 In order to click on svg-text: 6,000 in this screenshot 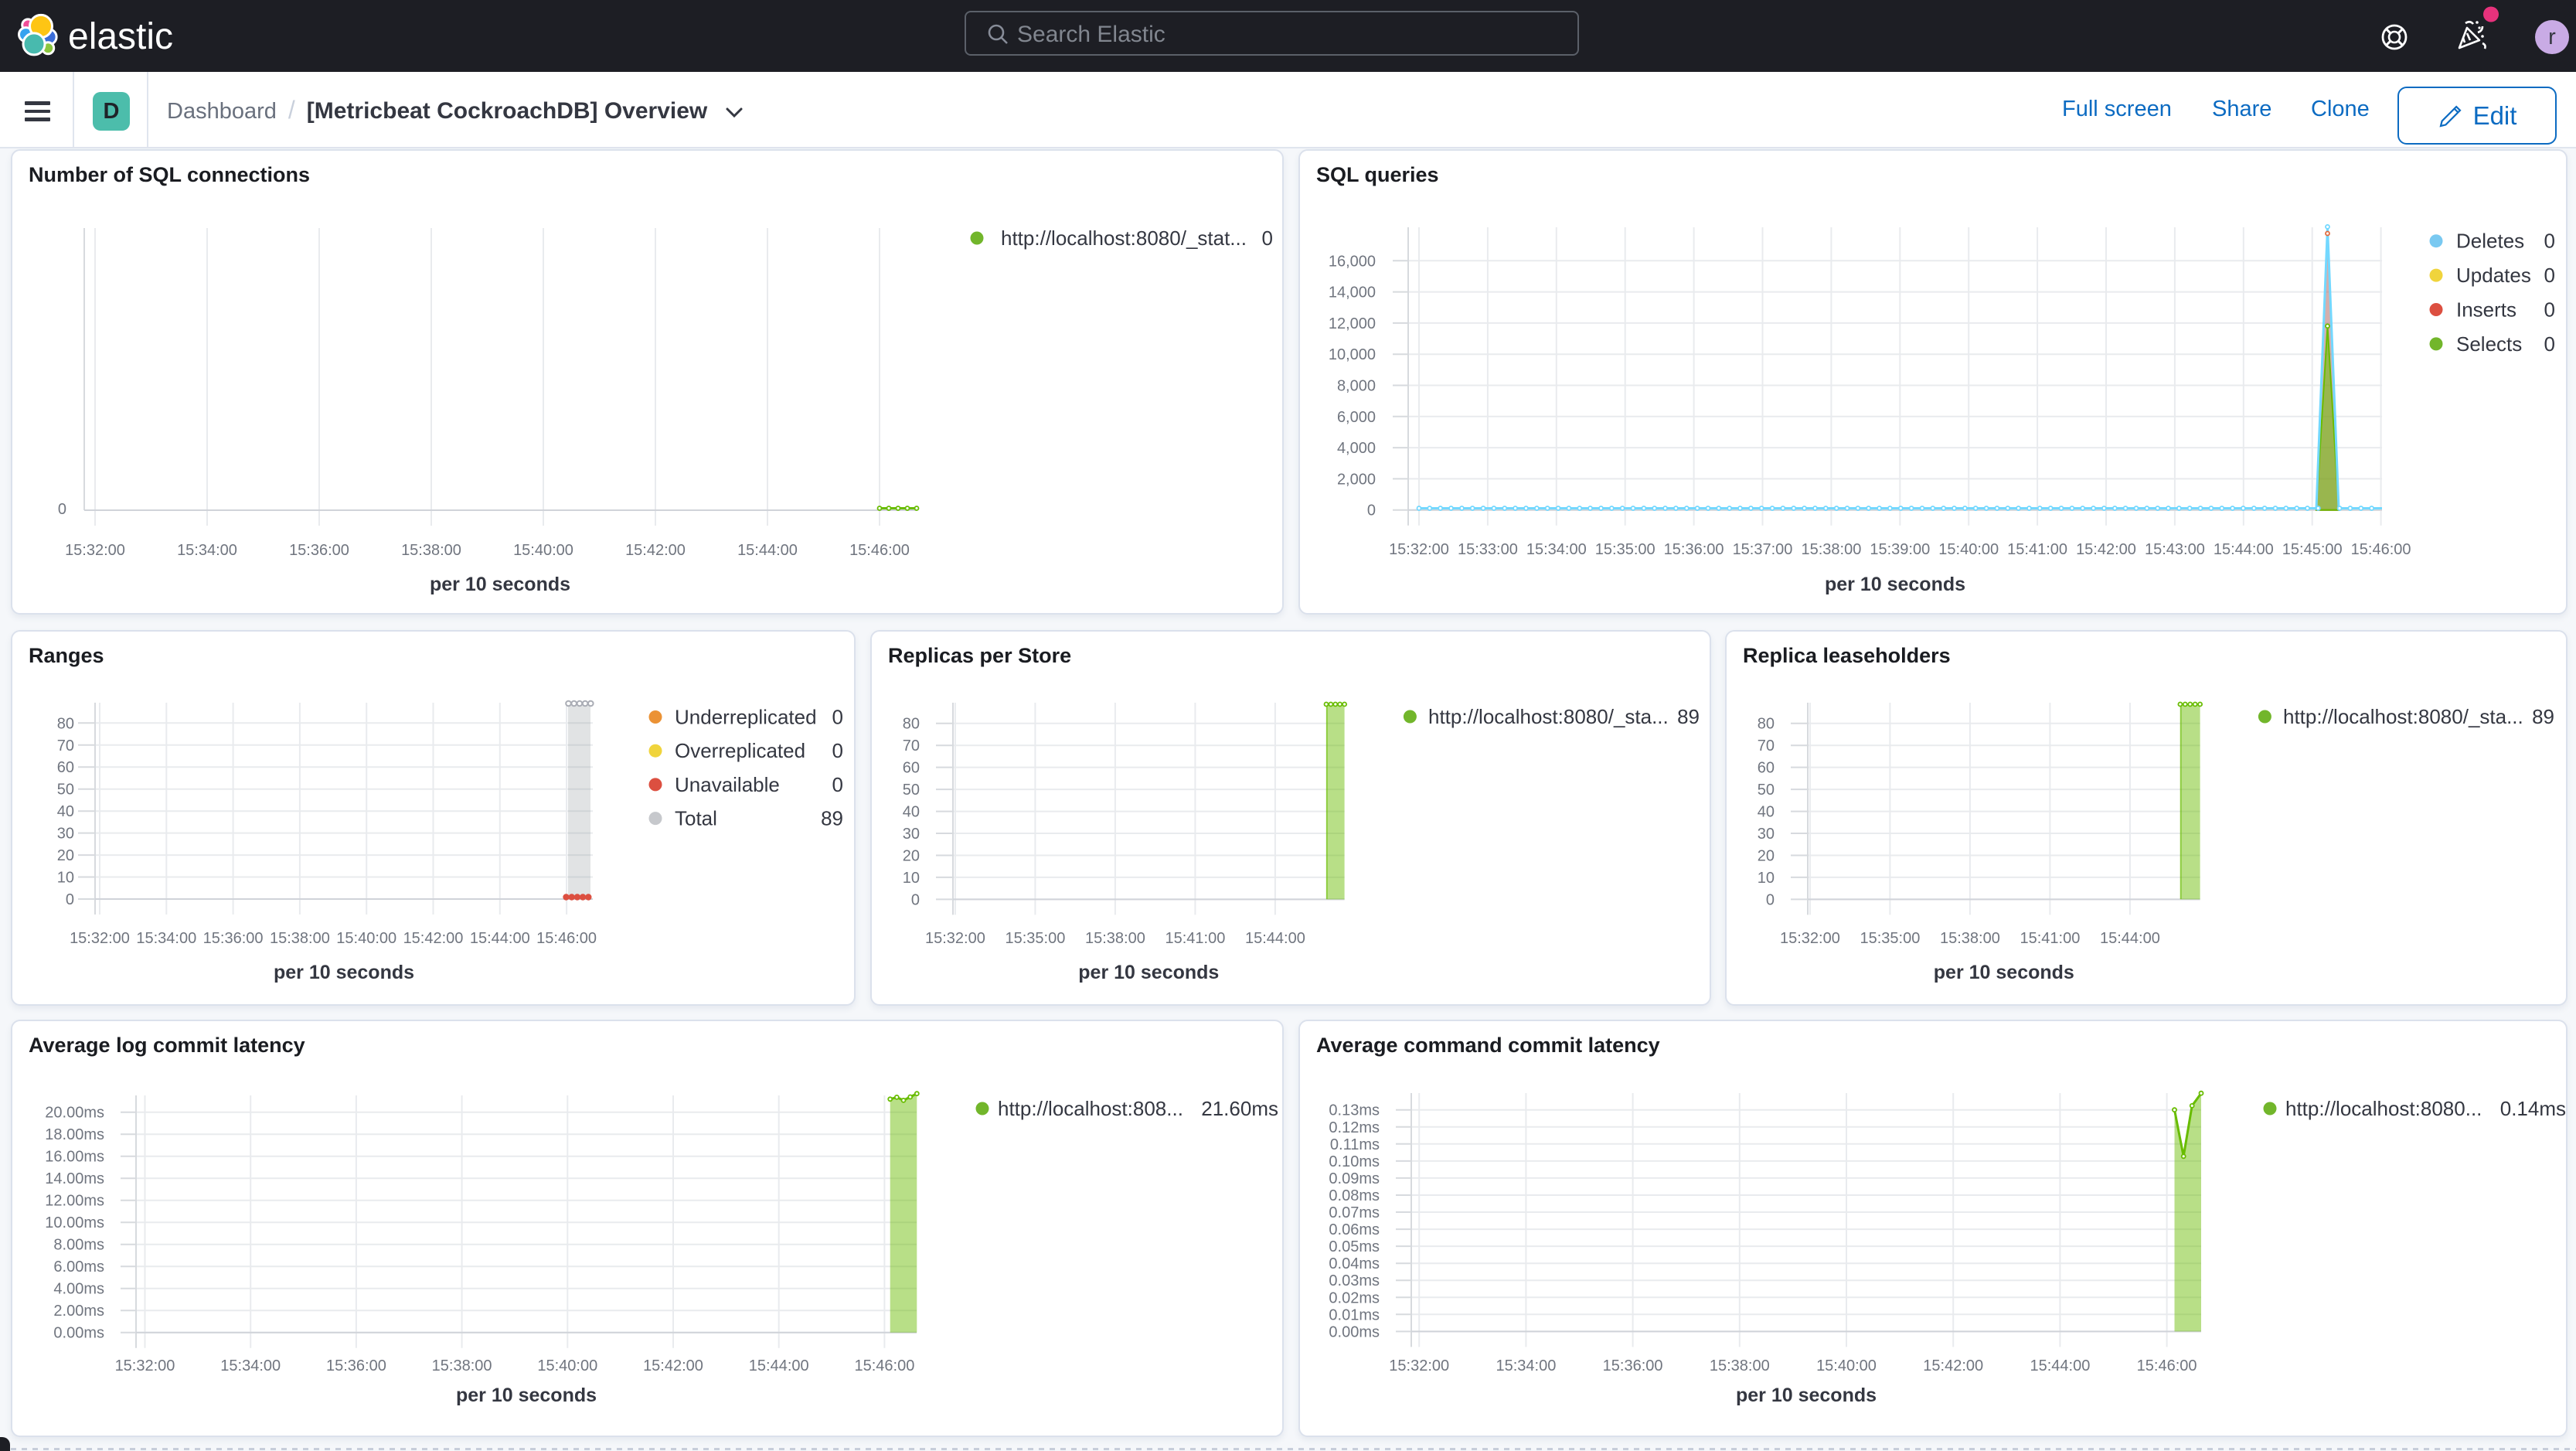, I will do `click(1356, 417)`.